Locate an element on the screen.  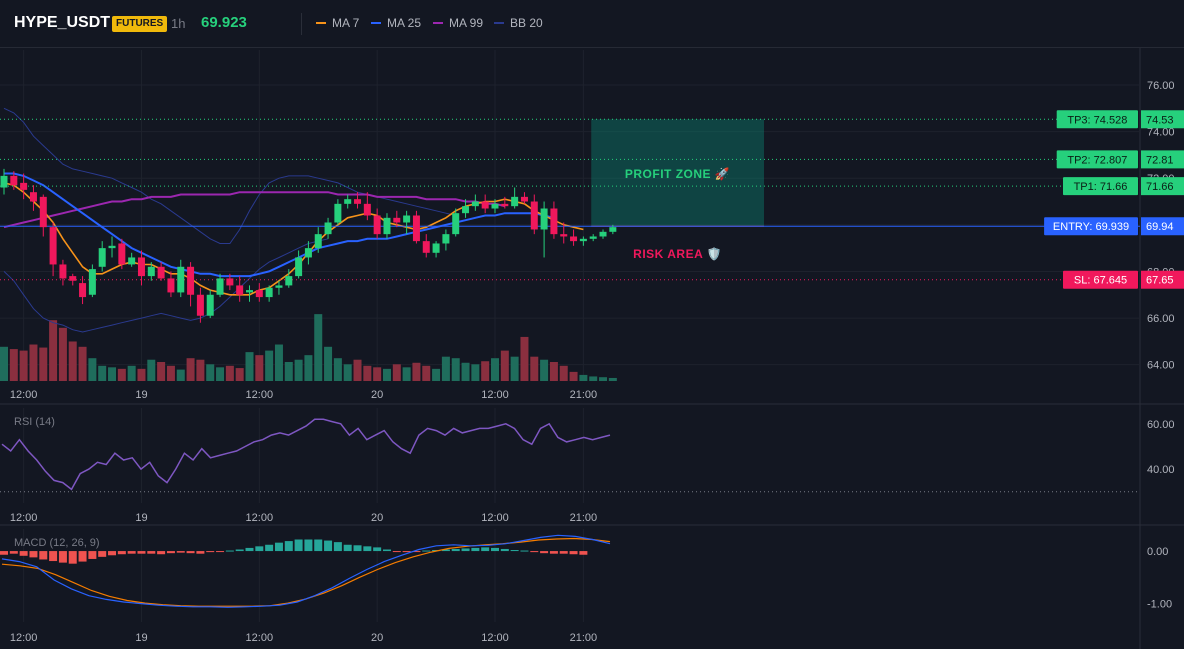
time-tick-label: 12:00 is located at coordinates (260, 638).